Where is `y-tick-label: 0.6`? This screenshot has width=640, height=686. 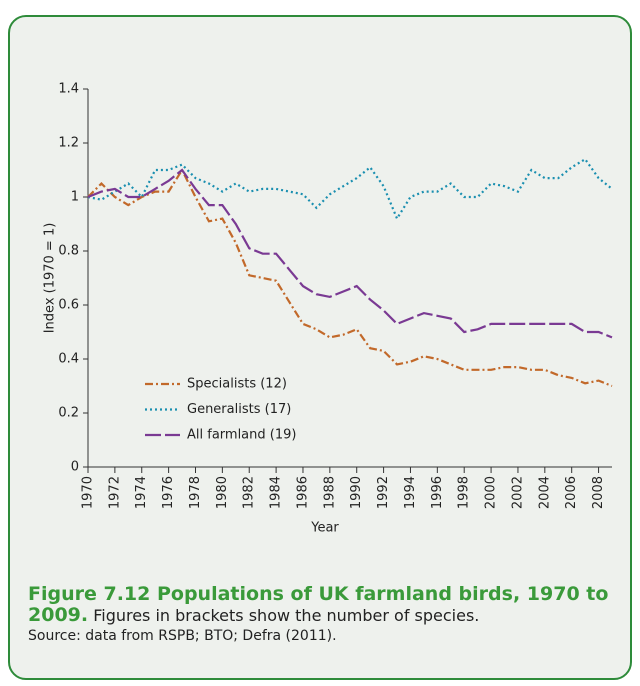
y-tick-label: 0.6 is located at coordinates (68, 305).